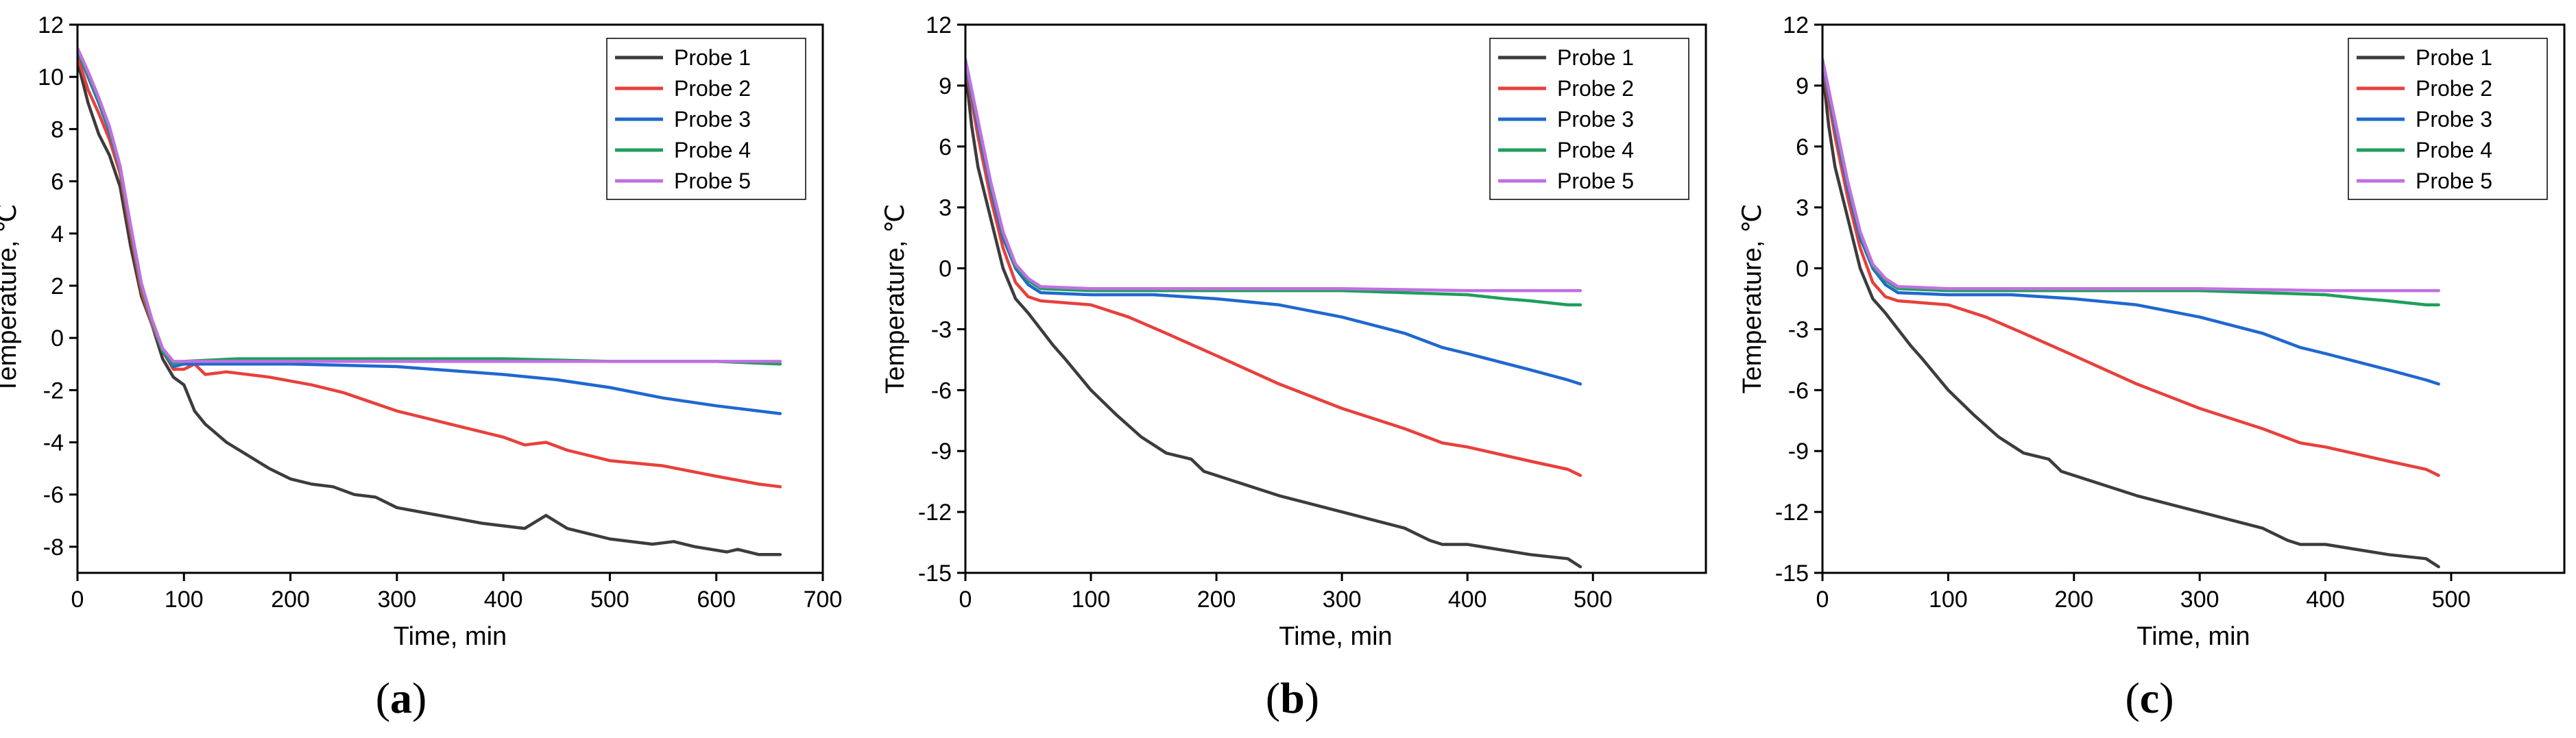 Image resolution: width=2576 pixels, height=738 pixels. Describe the element at coordinates (935, 513) in the screenshot. I see `y-tick-label: -12` at that location.